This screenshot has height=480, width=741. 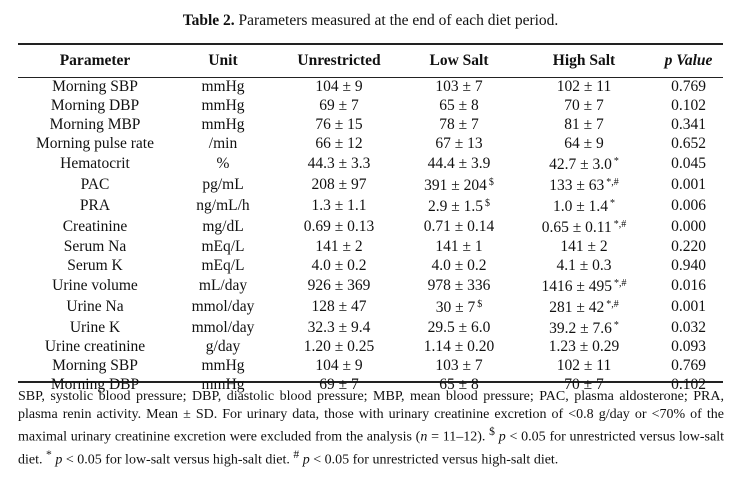 I want to click on cell-parameter-value: Urine K, so click(x=95, y=327).